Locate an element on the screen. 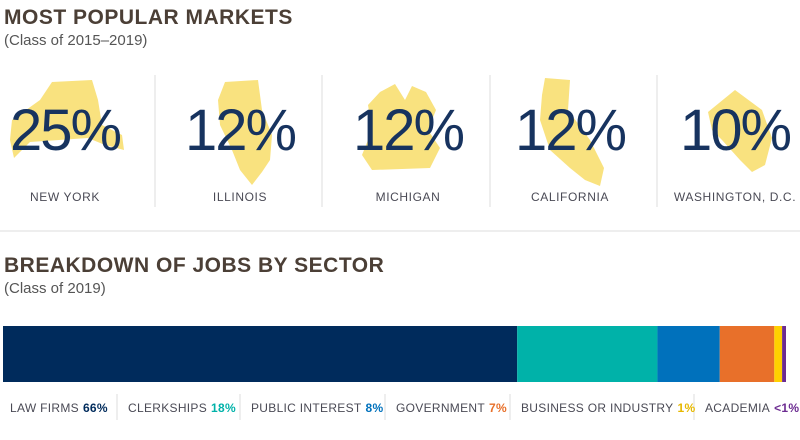  market-label: MICHIGAN is located at coordinates (408, 197).